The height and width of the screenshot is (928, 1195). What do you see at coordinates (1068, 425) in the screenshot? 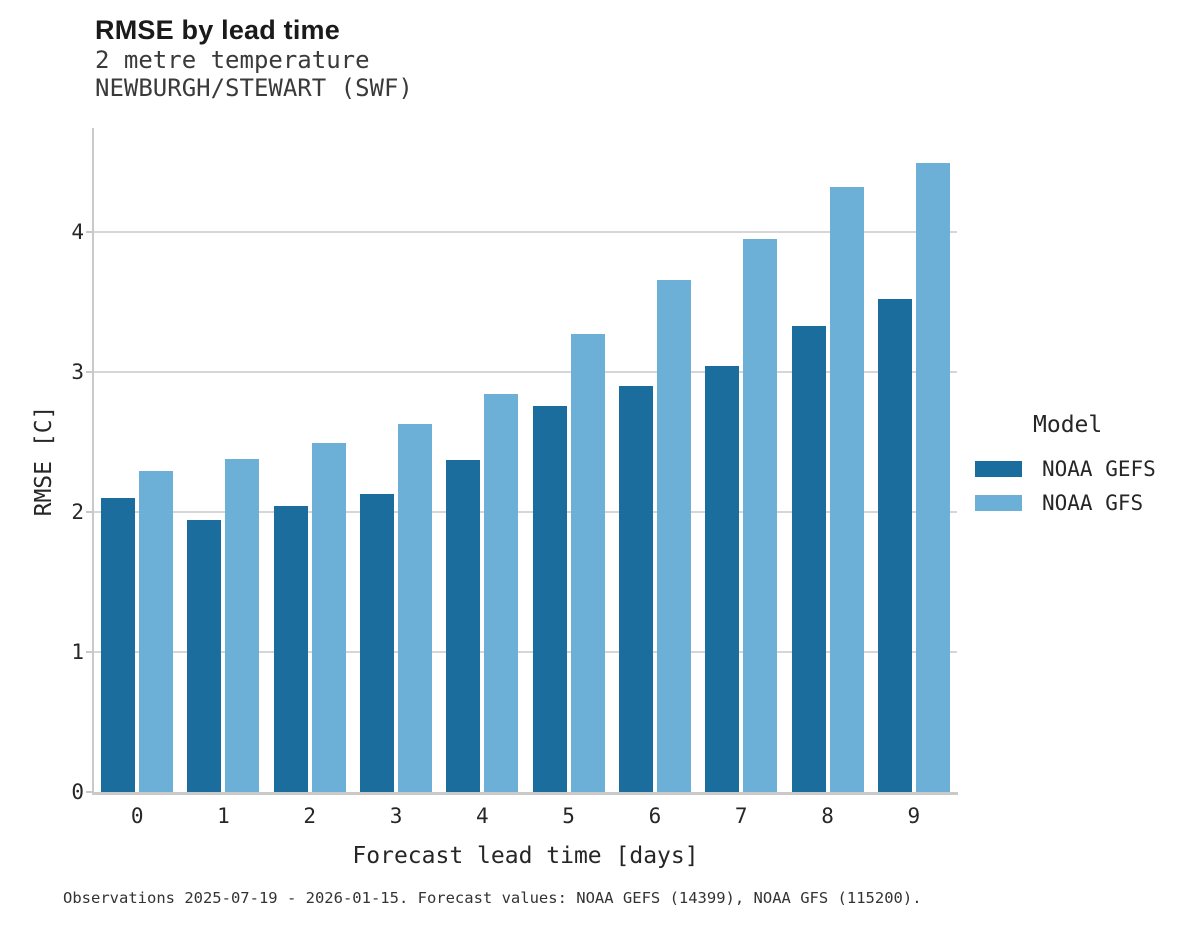
I see `legend-title: Model` at bounding box center [1068, 425].